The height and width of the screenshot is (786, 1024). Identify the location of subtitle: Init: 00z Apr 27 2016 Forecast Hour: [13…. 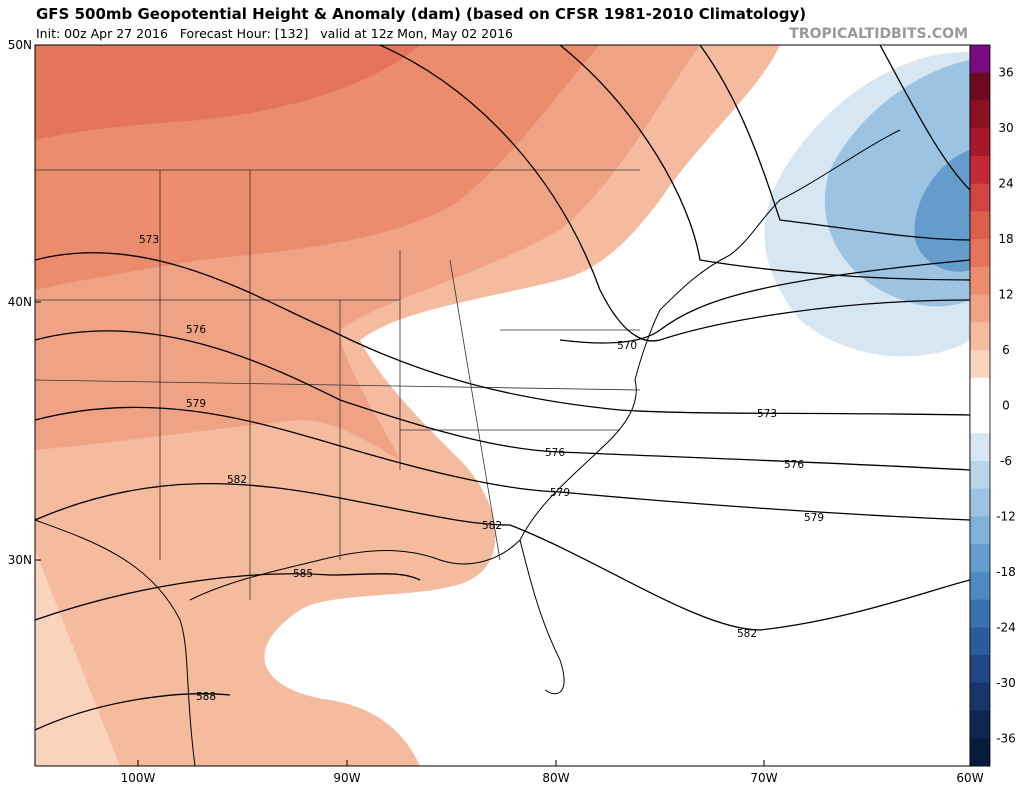
(274, 33).